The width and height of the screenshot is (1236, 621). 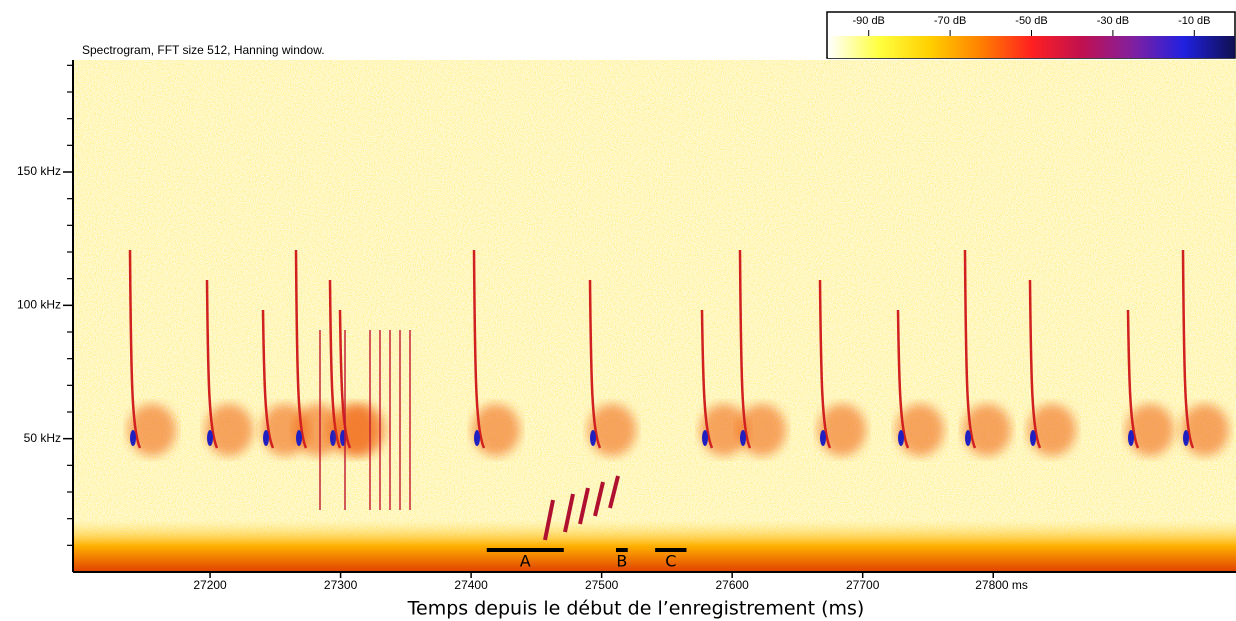 I want to click on x-tick-label: 27200, so click(x=210, y=585).